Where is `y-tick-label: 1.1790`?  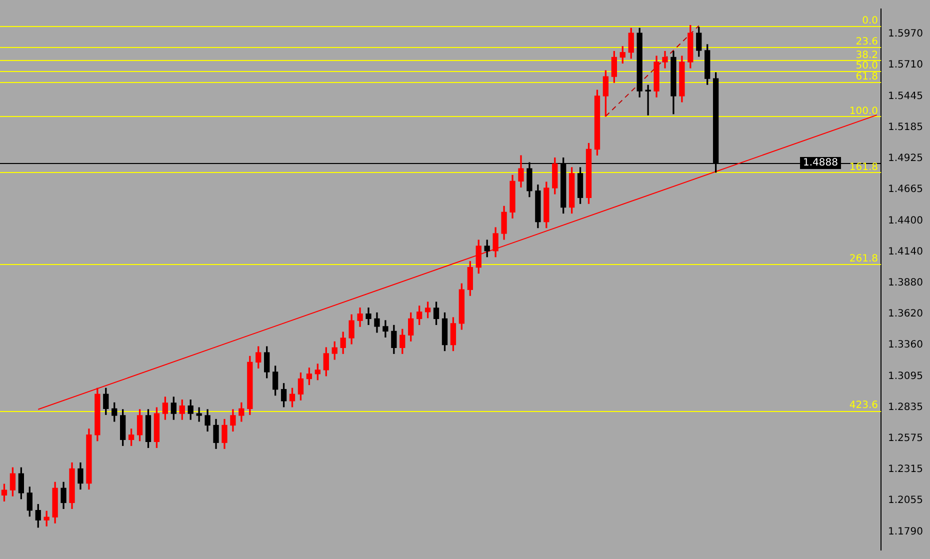
y-tick-label: 1.1790 is located at coordinates (906, 532).